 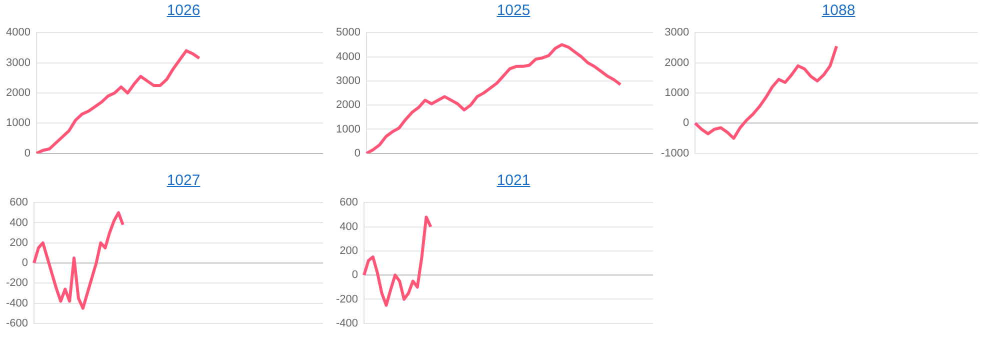 What do you see at coordinates (184, 11) in the screenshot?
I see `chart-title: 1026` at bounding box center [184, 11].